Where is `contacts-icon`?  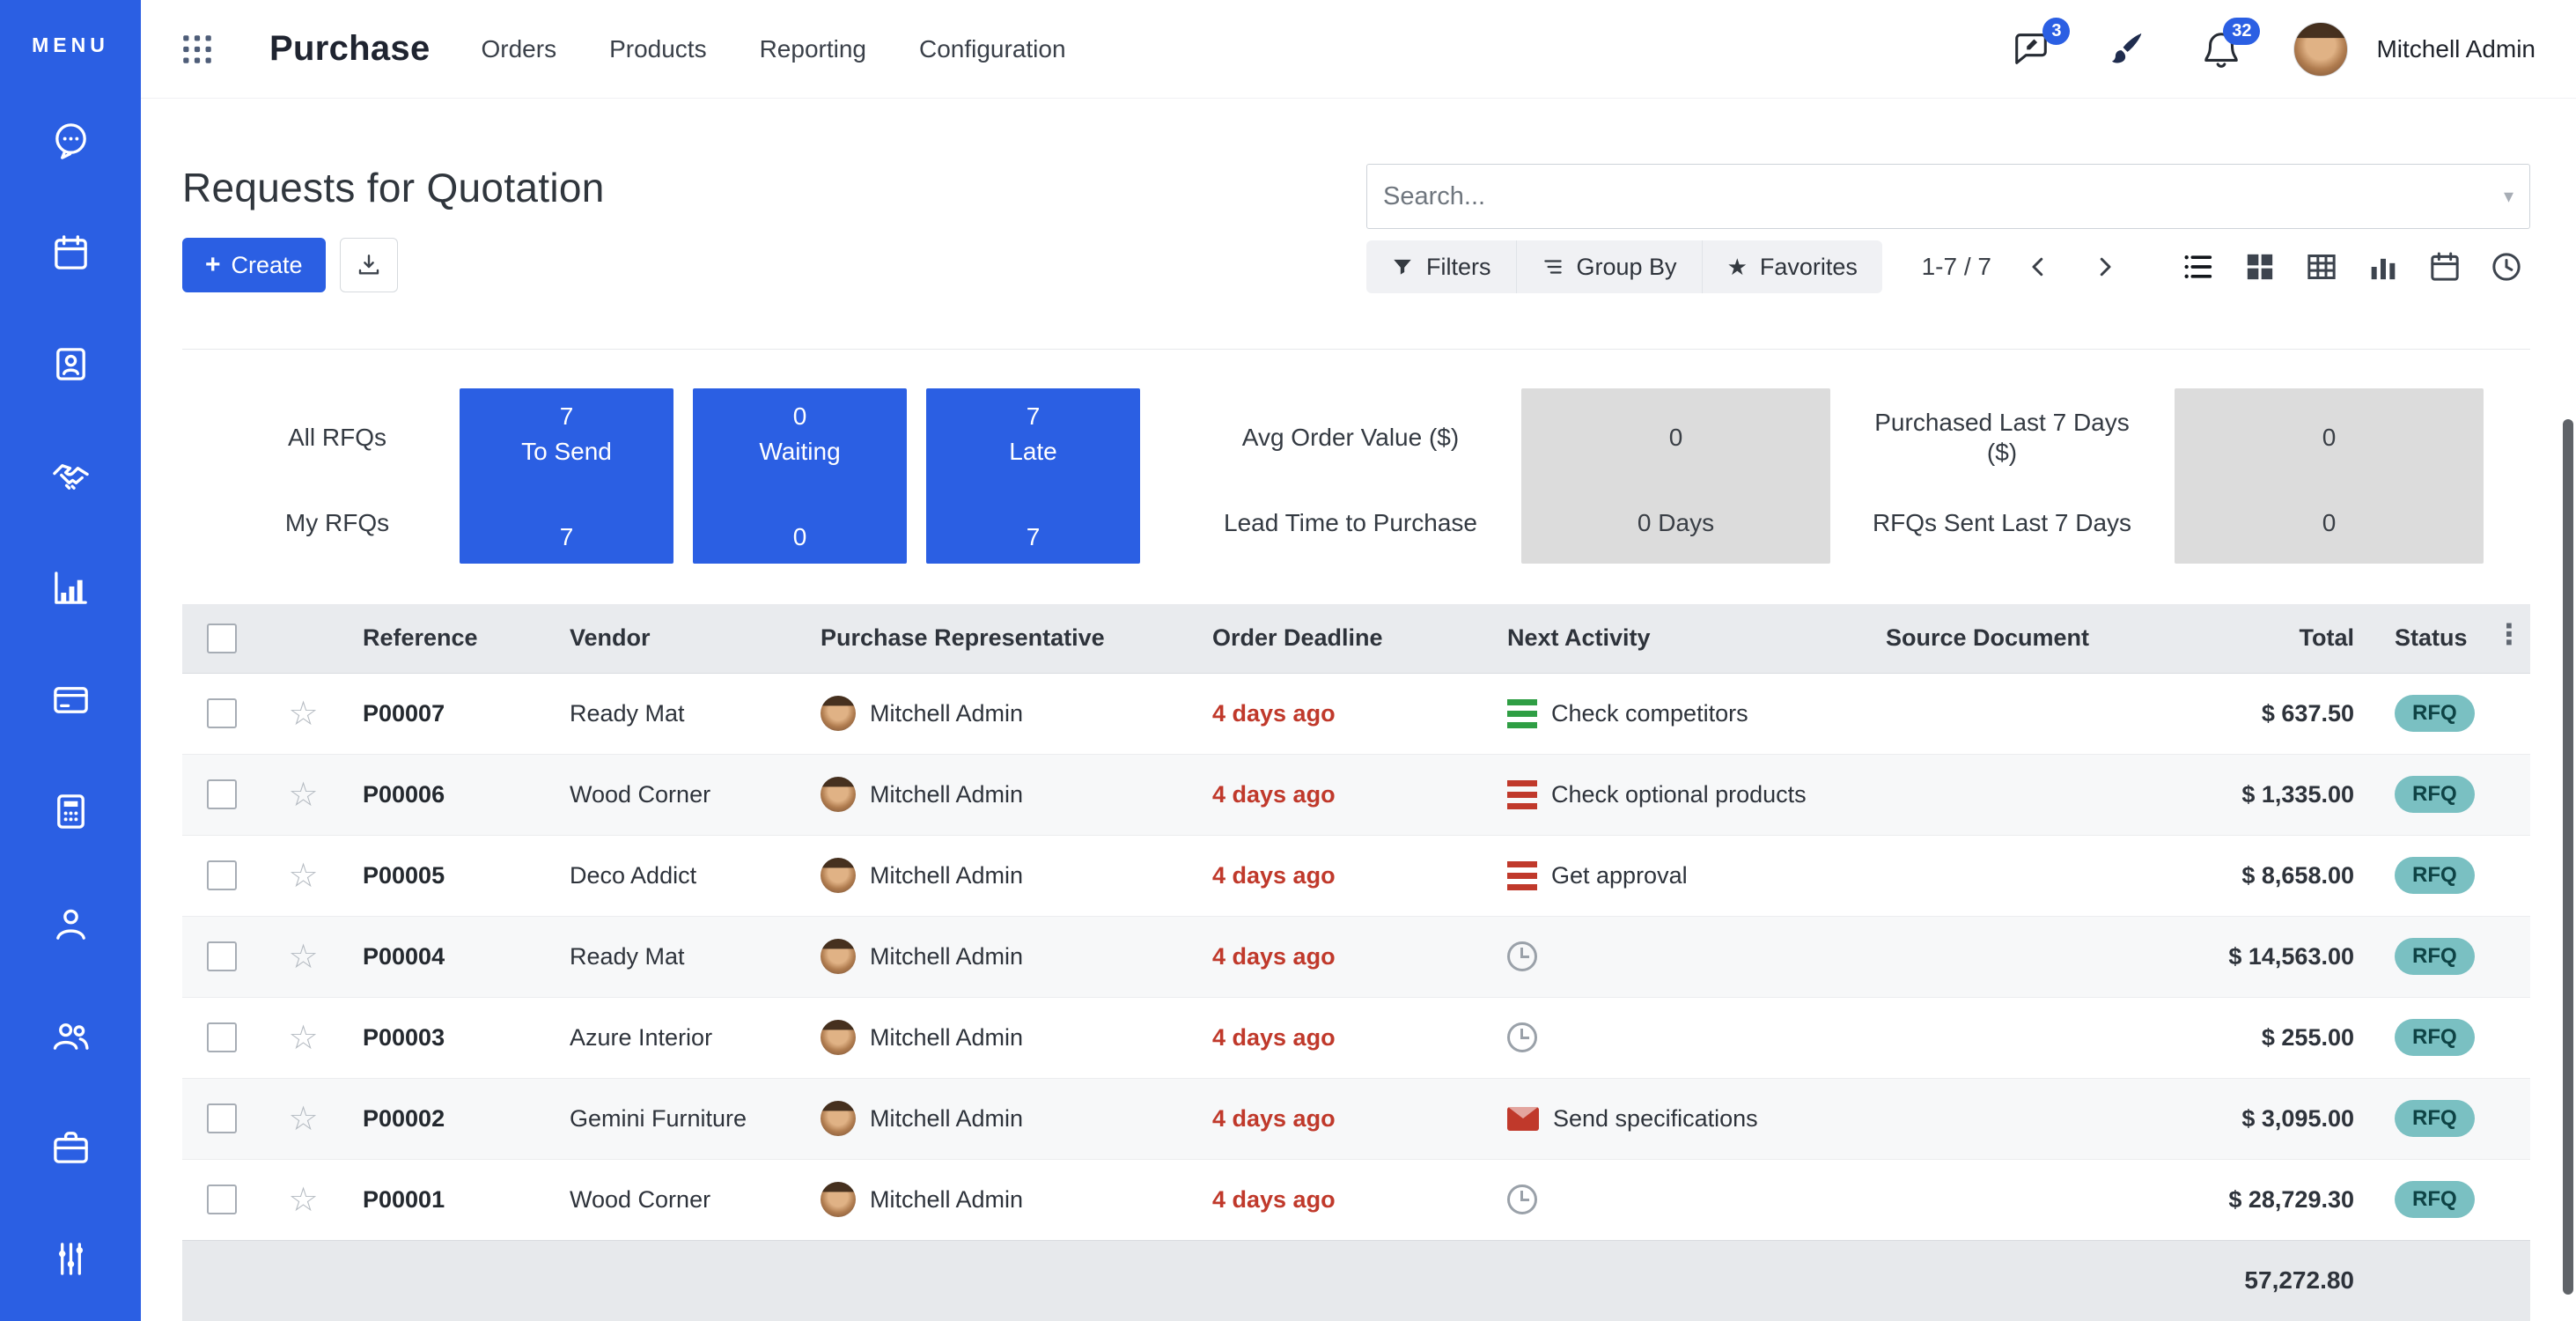 contacts-icon is located at coordinates (71, 364).